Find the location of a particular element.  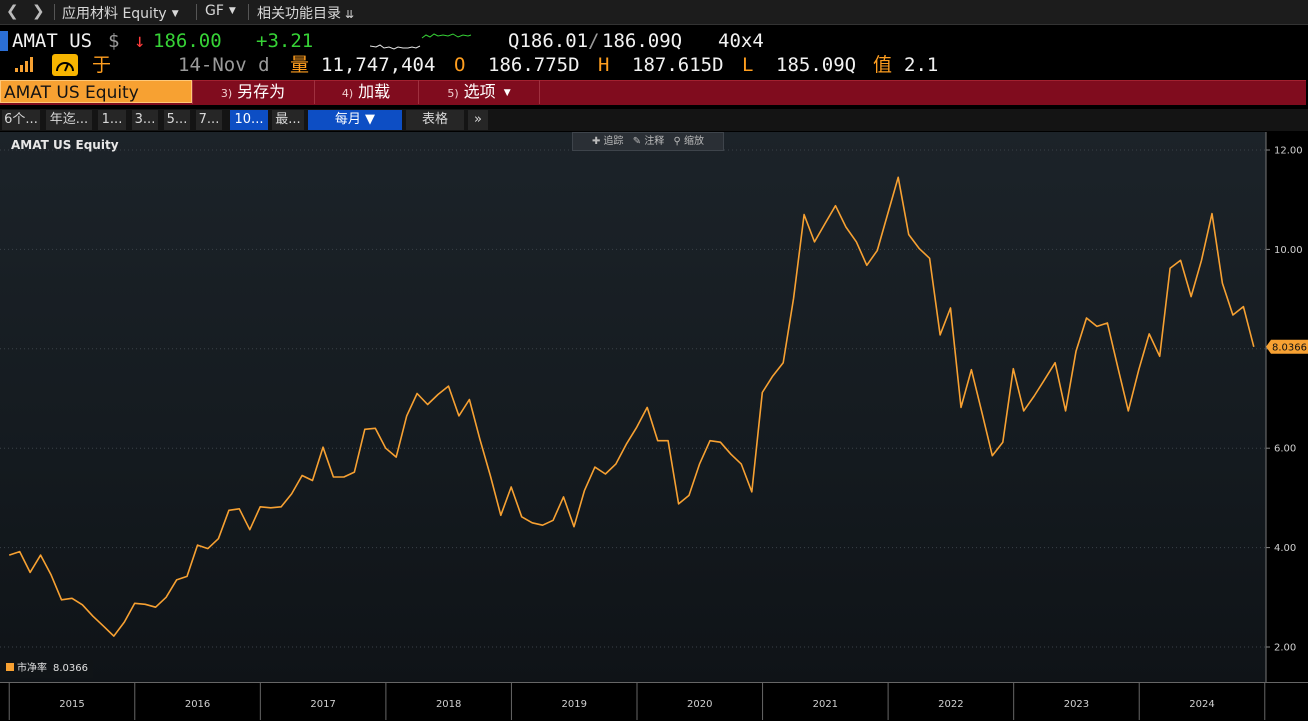

security-menu-label: 应用材料 Equity is located at coordinates (114, 14).